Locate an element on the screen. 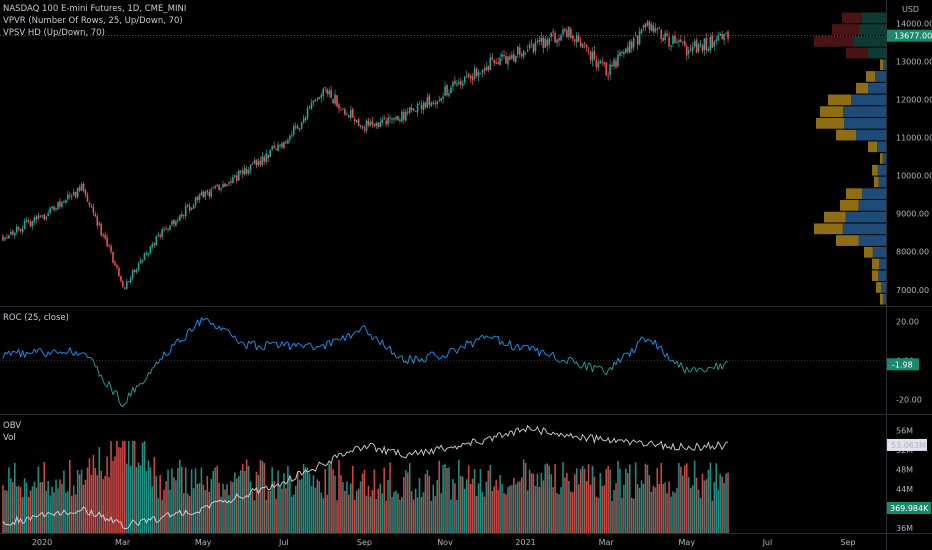 This screenshot has width=932, height=550. legend-vol: Vol is located at coordinates (9, 438).